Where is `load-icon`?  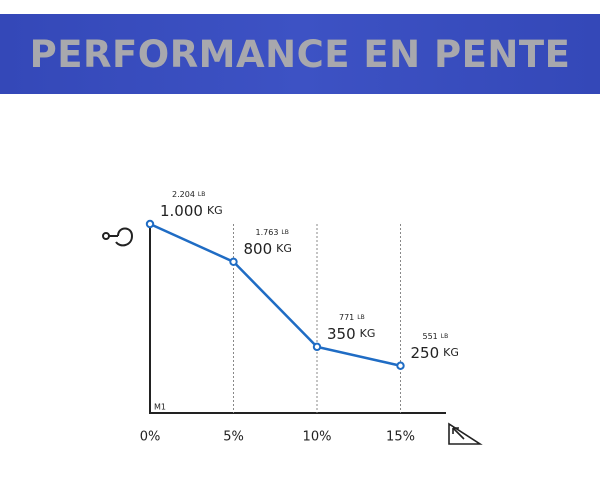 load-icon is located at coordinates (118, 237).